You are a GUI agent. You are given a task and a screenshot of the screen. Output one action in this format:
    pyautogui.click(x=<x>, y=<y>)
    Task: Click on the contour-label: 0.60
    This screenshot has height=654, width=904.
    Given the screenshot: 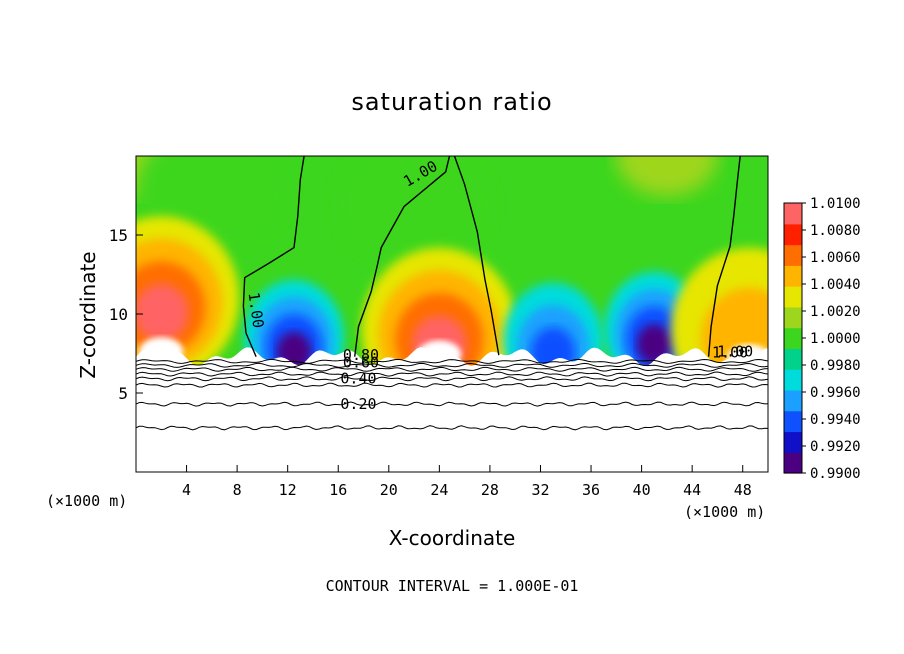 What is the action you would take?
    pyautogui.click(x=361, y=363)
    